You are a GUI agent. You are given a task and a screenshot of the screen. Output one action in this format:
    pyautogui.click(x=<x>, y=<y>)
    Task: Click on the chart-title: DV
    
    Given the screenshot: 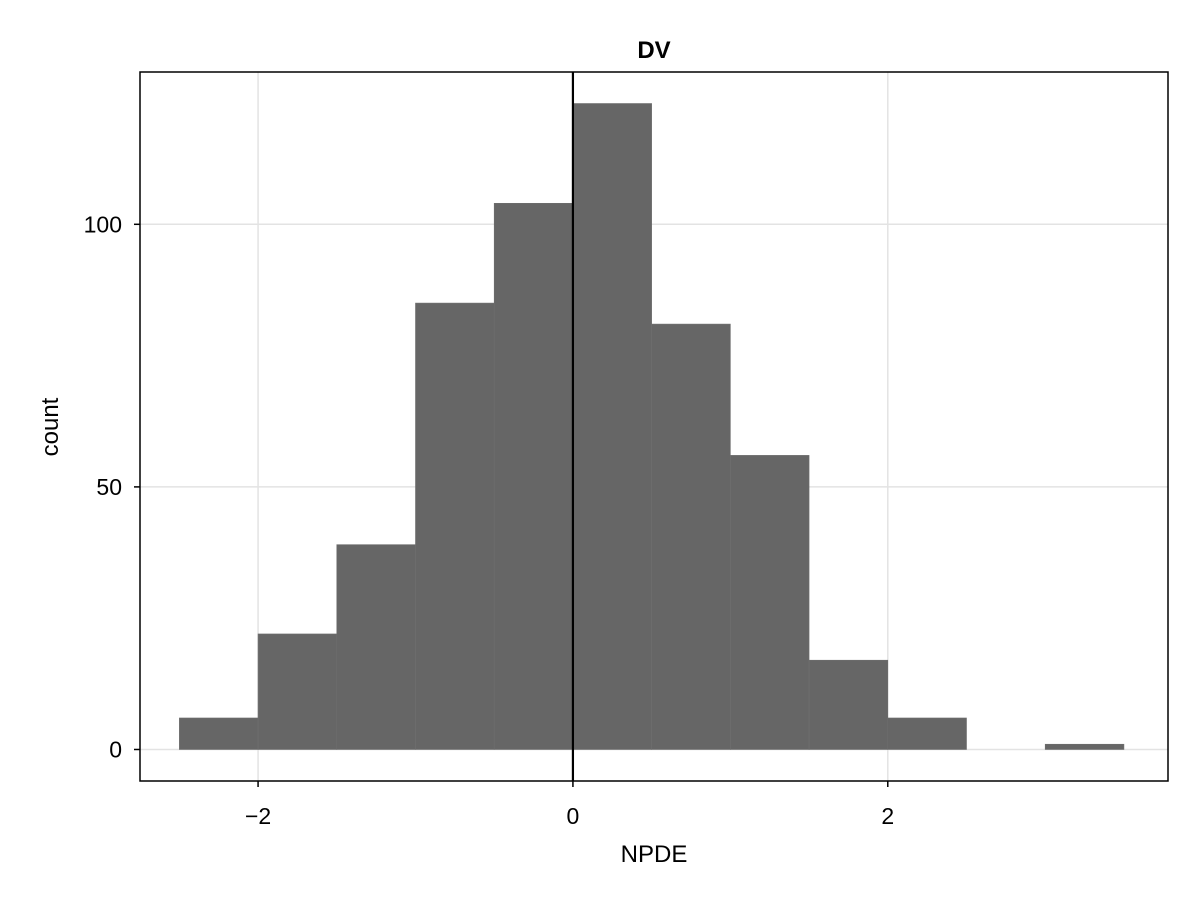 What is the action you would take?
    pyautogui.click(x=653, y=50)
    